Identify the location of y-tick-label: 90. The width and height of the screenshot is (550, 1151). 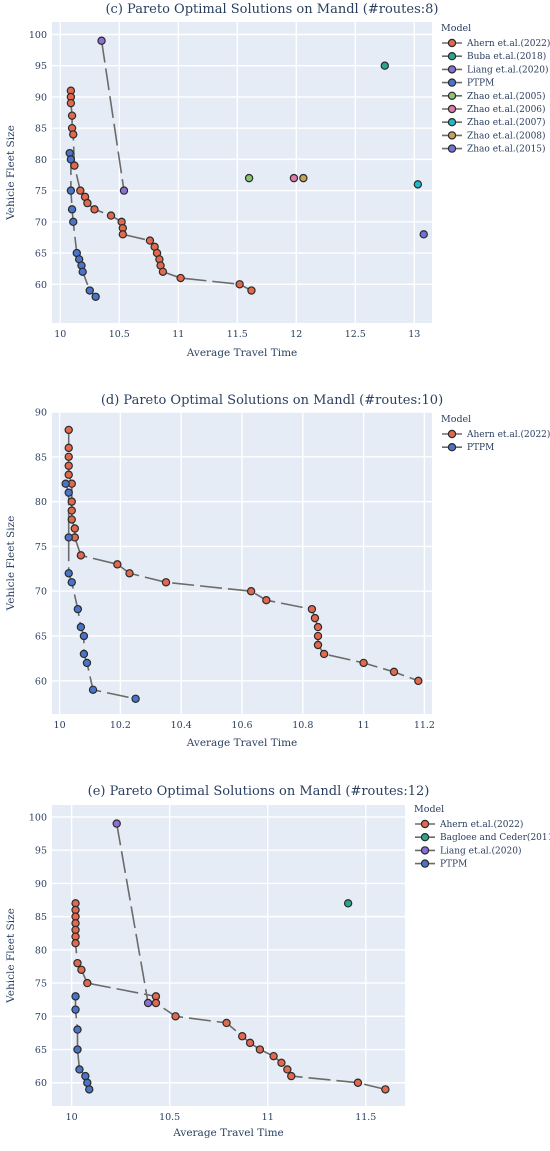
(41, 413).